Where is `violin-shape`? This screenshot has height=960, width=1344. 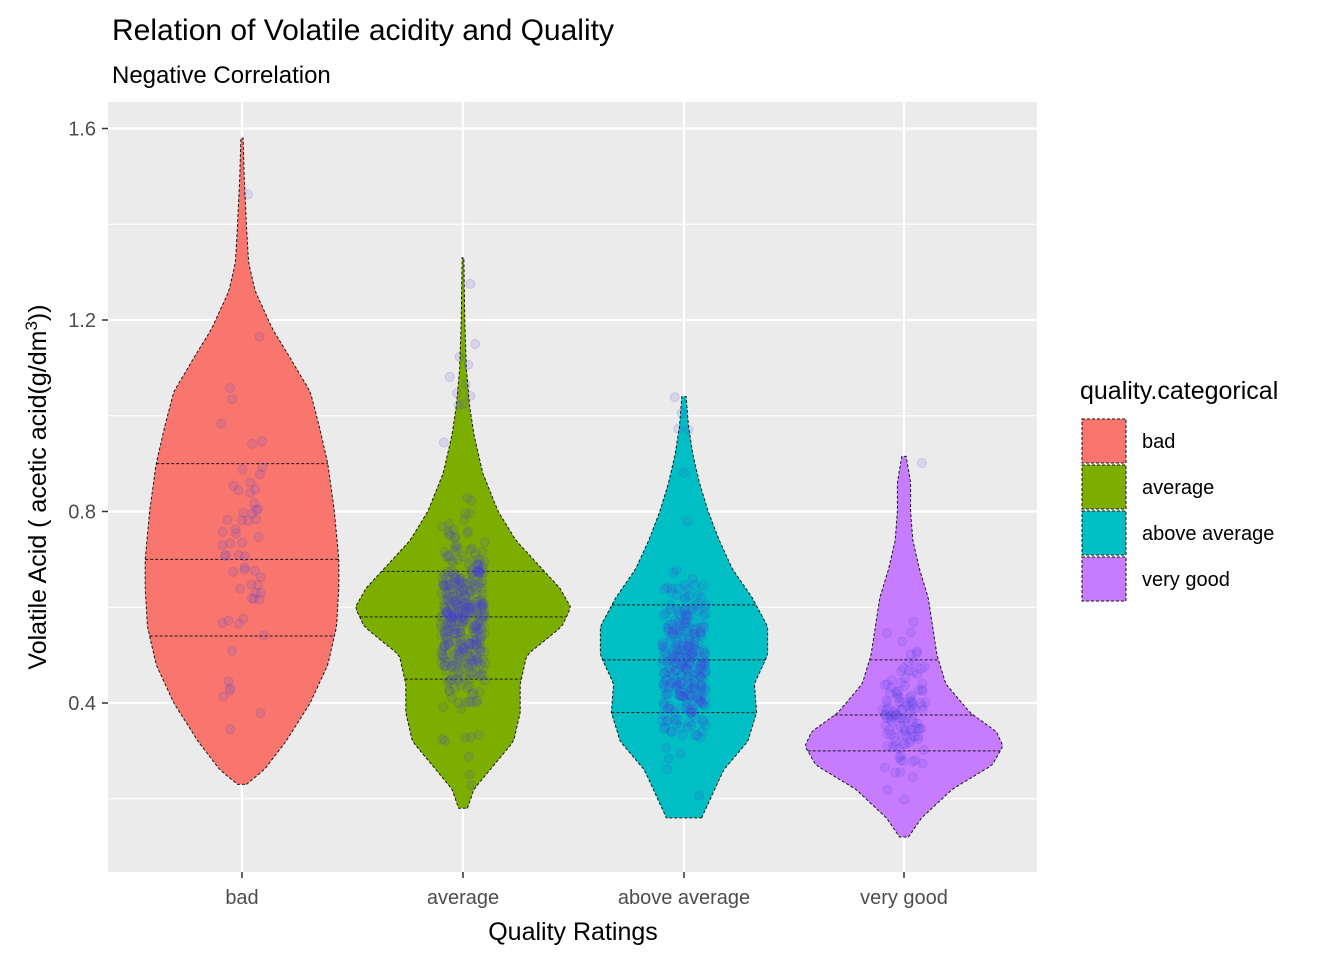 violin-shape is located at coordinates (463, 533).